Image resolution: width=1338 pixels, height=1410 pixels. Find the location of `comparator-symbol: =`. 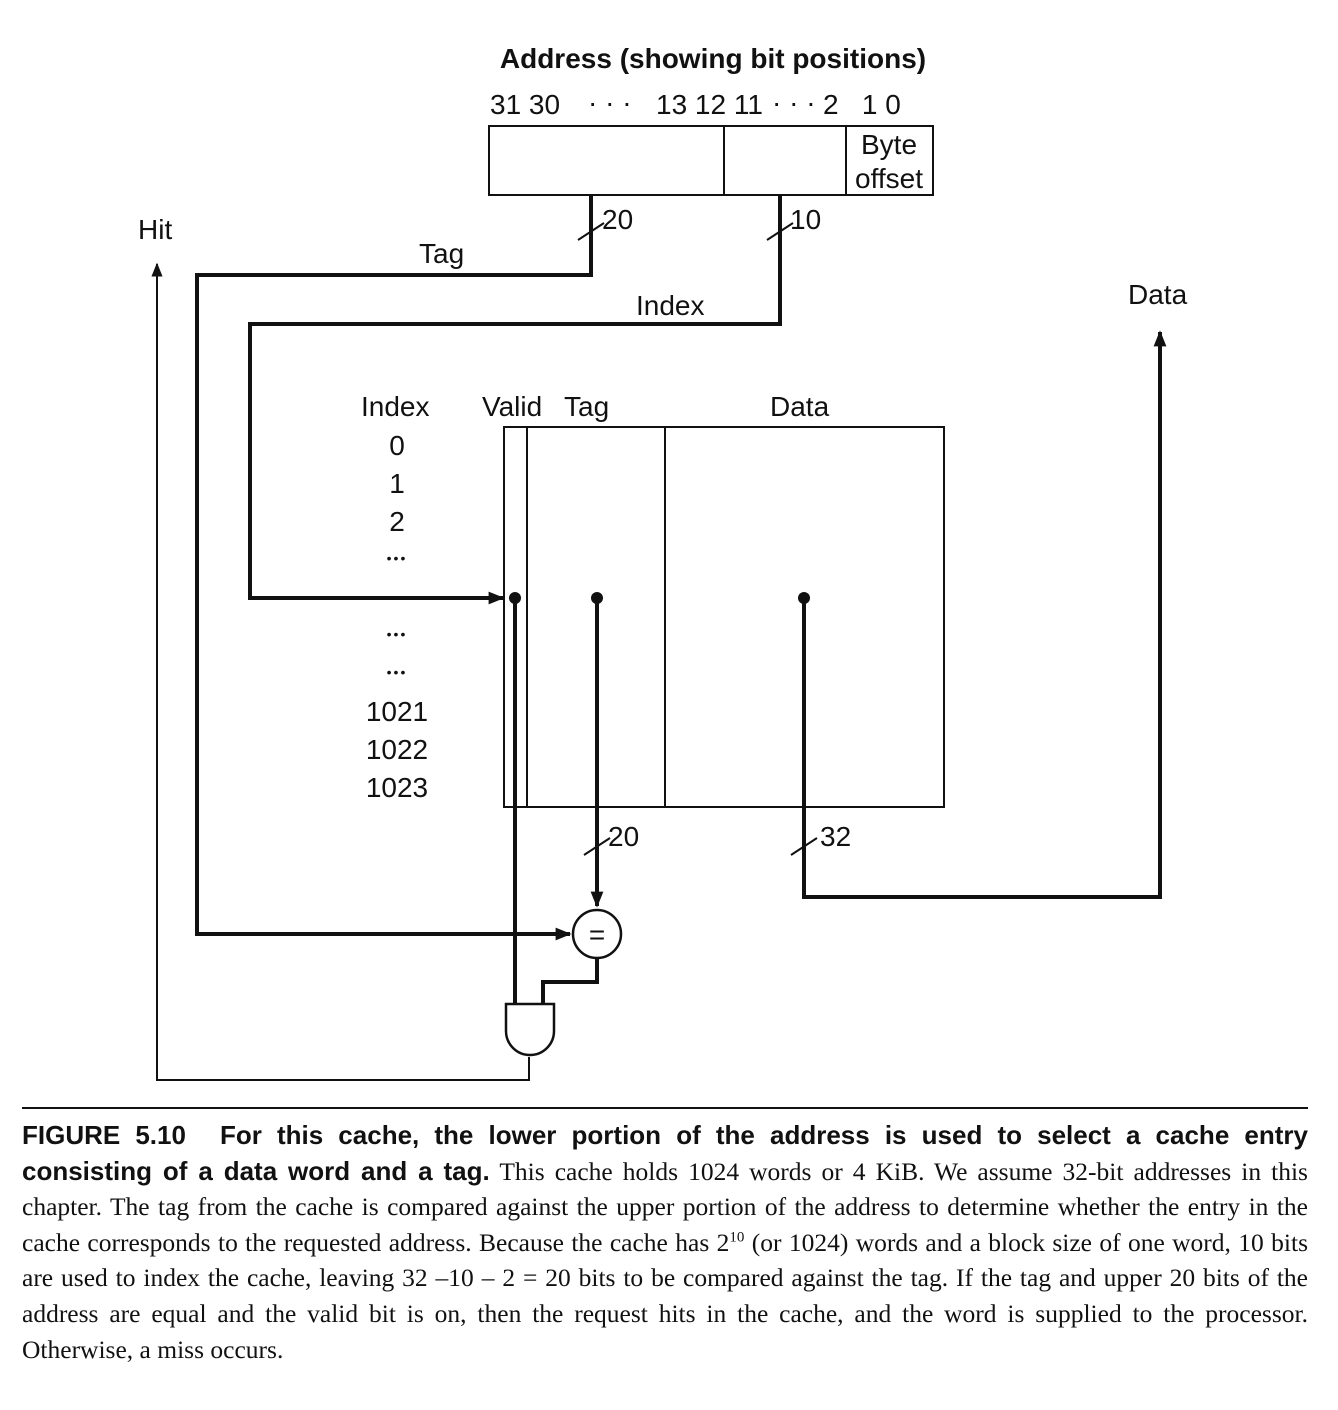

comparator-symbol: = is located at coordinates (597, 934).